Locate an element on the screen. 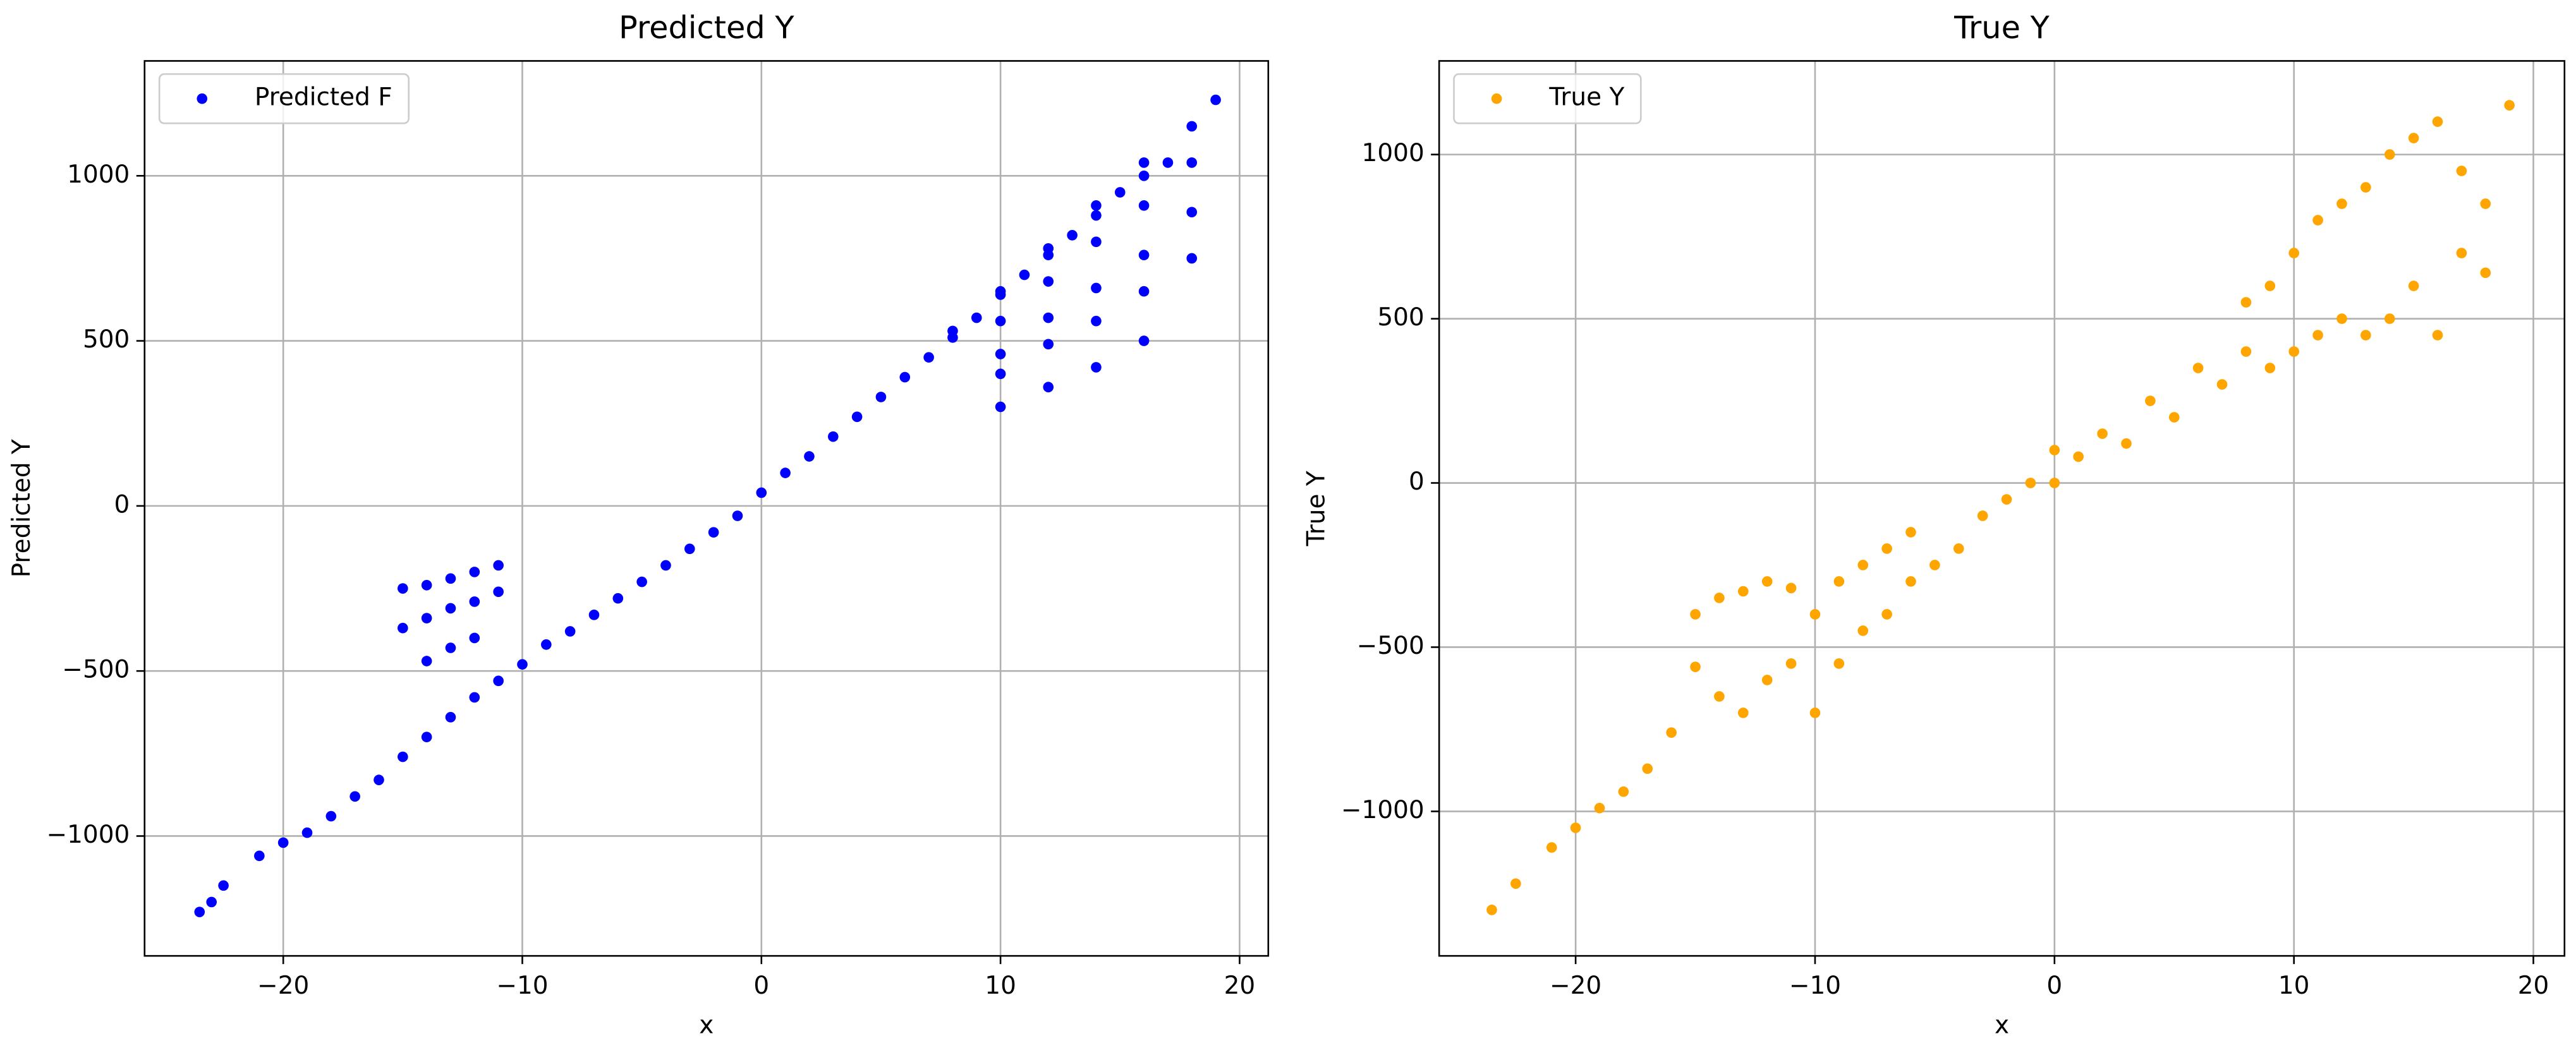 This screenshot has height=1048, width=2576. y-tick-label: 500 is located at coordinates (1400, 317).